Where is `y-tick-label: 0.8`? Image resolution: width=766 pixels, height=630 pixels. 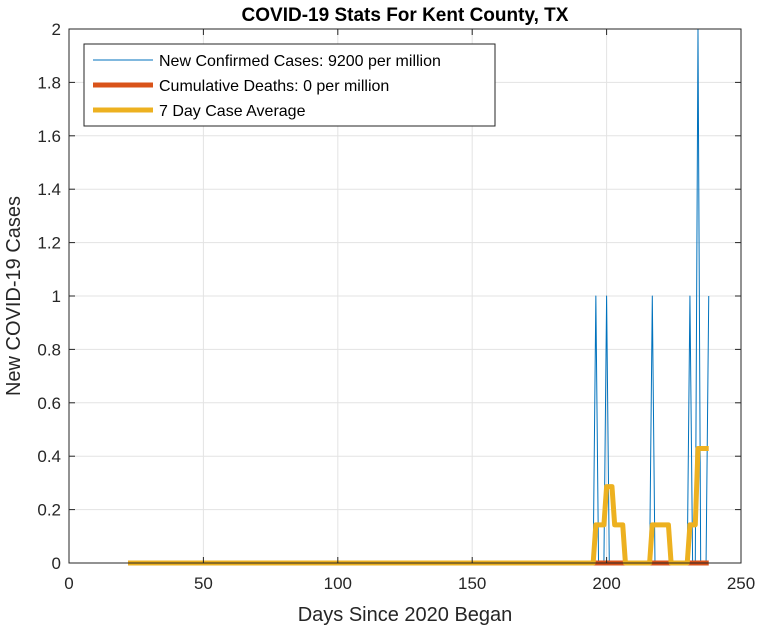 y-tick-label: 0.8 is located at coordinates (49, 349).